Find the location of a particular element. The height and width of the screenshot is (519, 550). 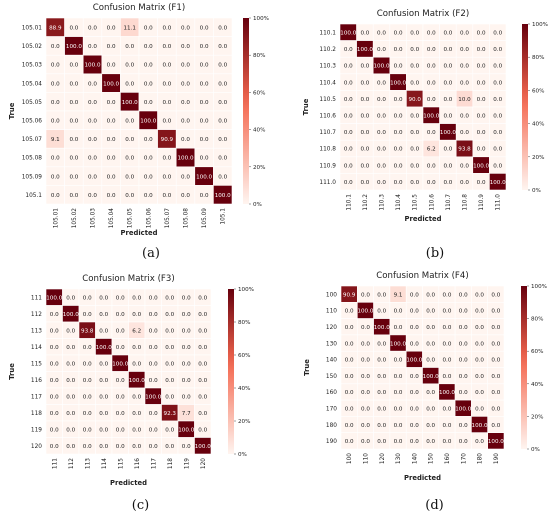

x-tick-label: 105.01 is located at coordinates (56, 218).